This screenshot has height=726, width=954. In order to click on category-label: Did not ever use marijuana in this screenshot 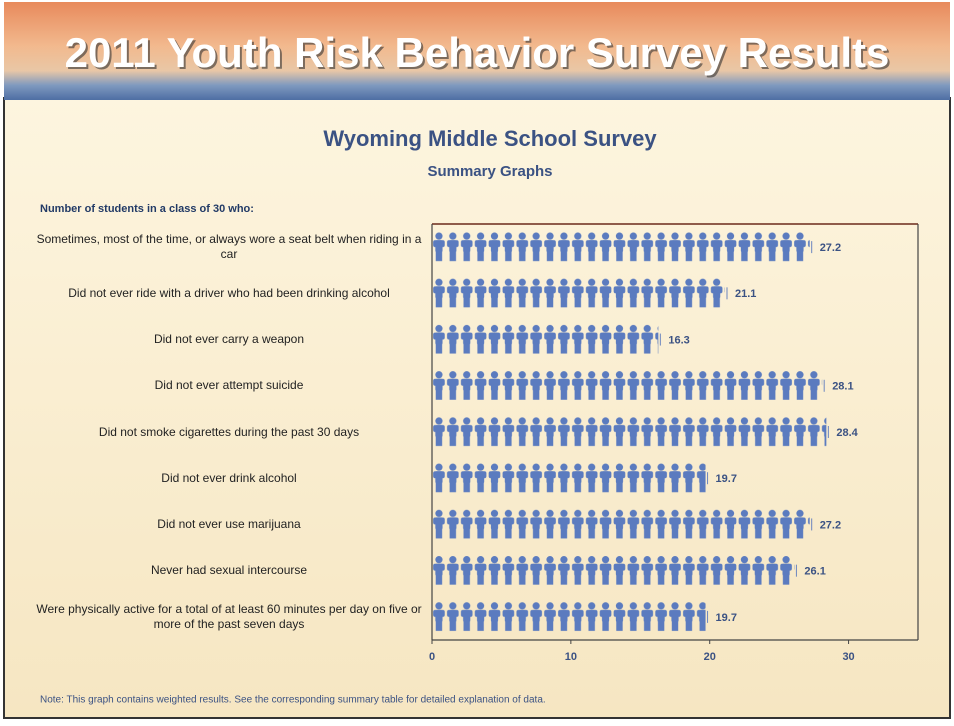, I will do `click(229, 523)`.